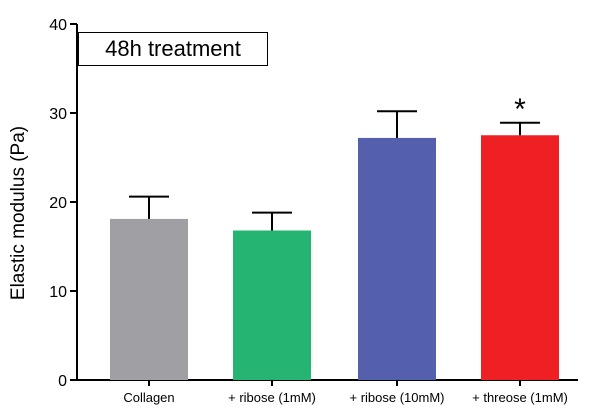  I want to click on y-axis-label: Elastic modulus (Pa), so click(18, 213).